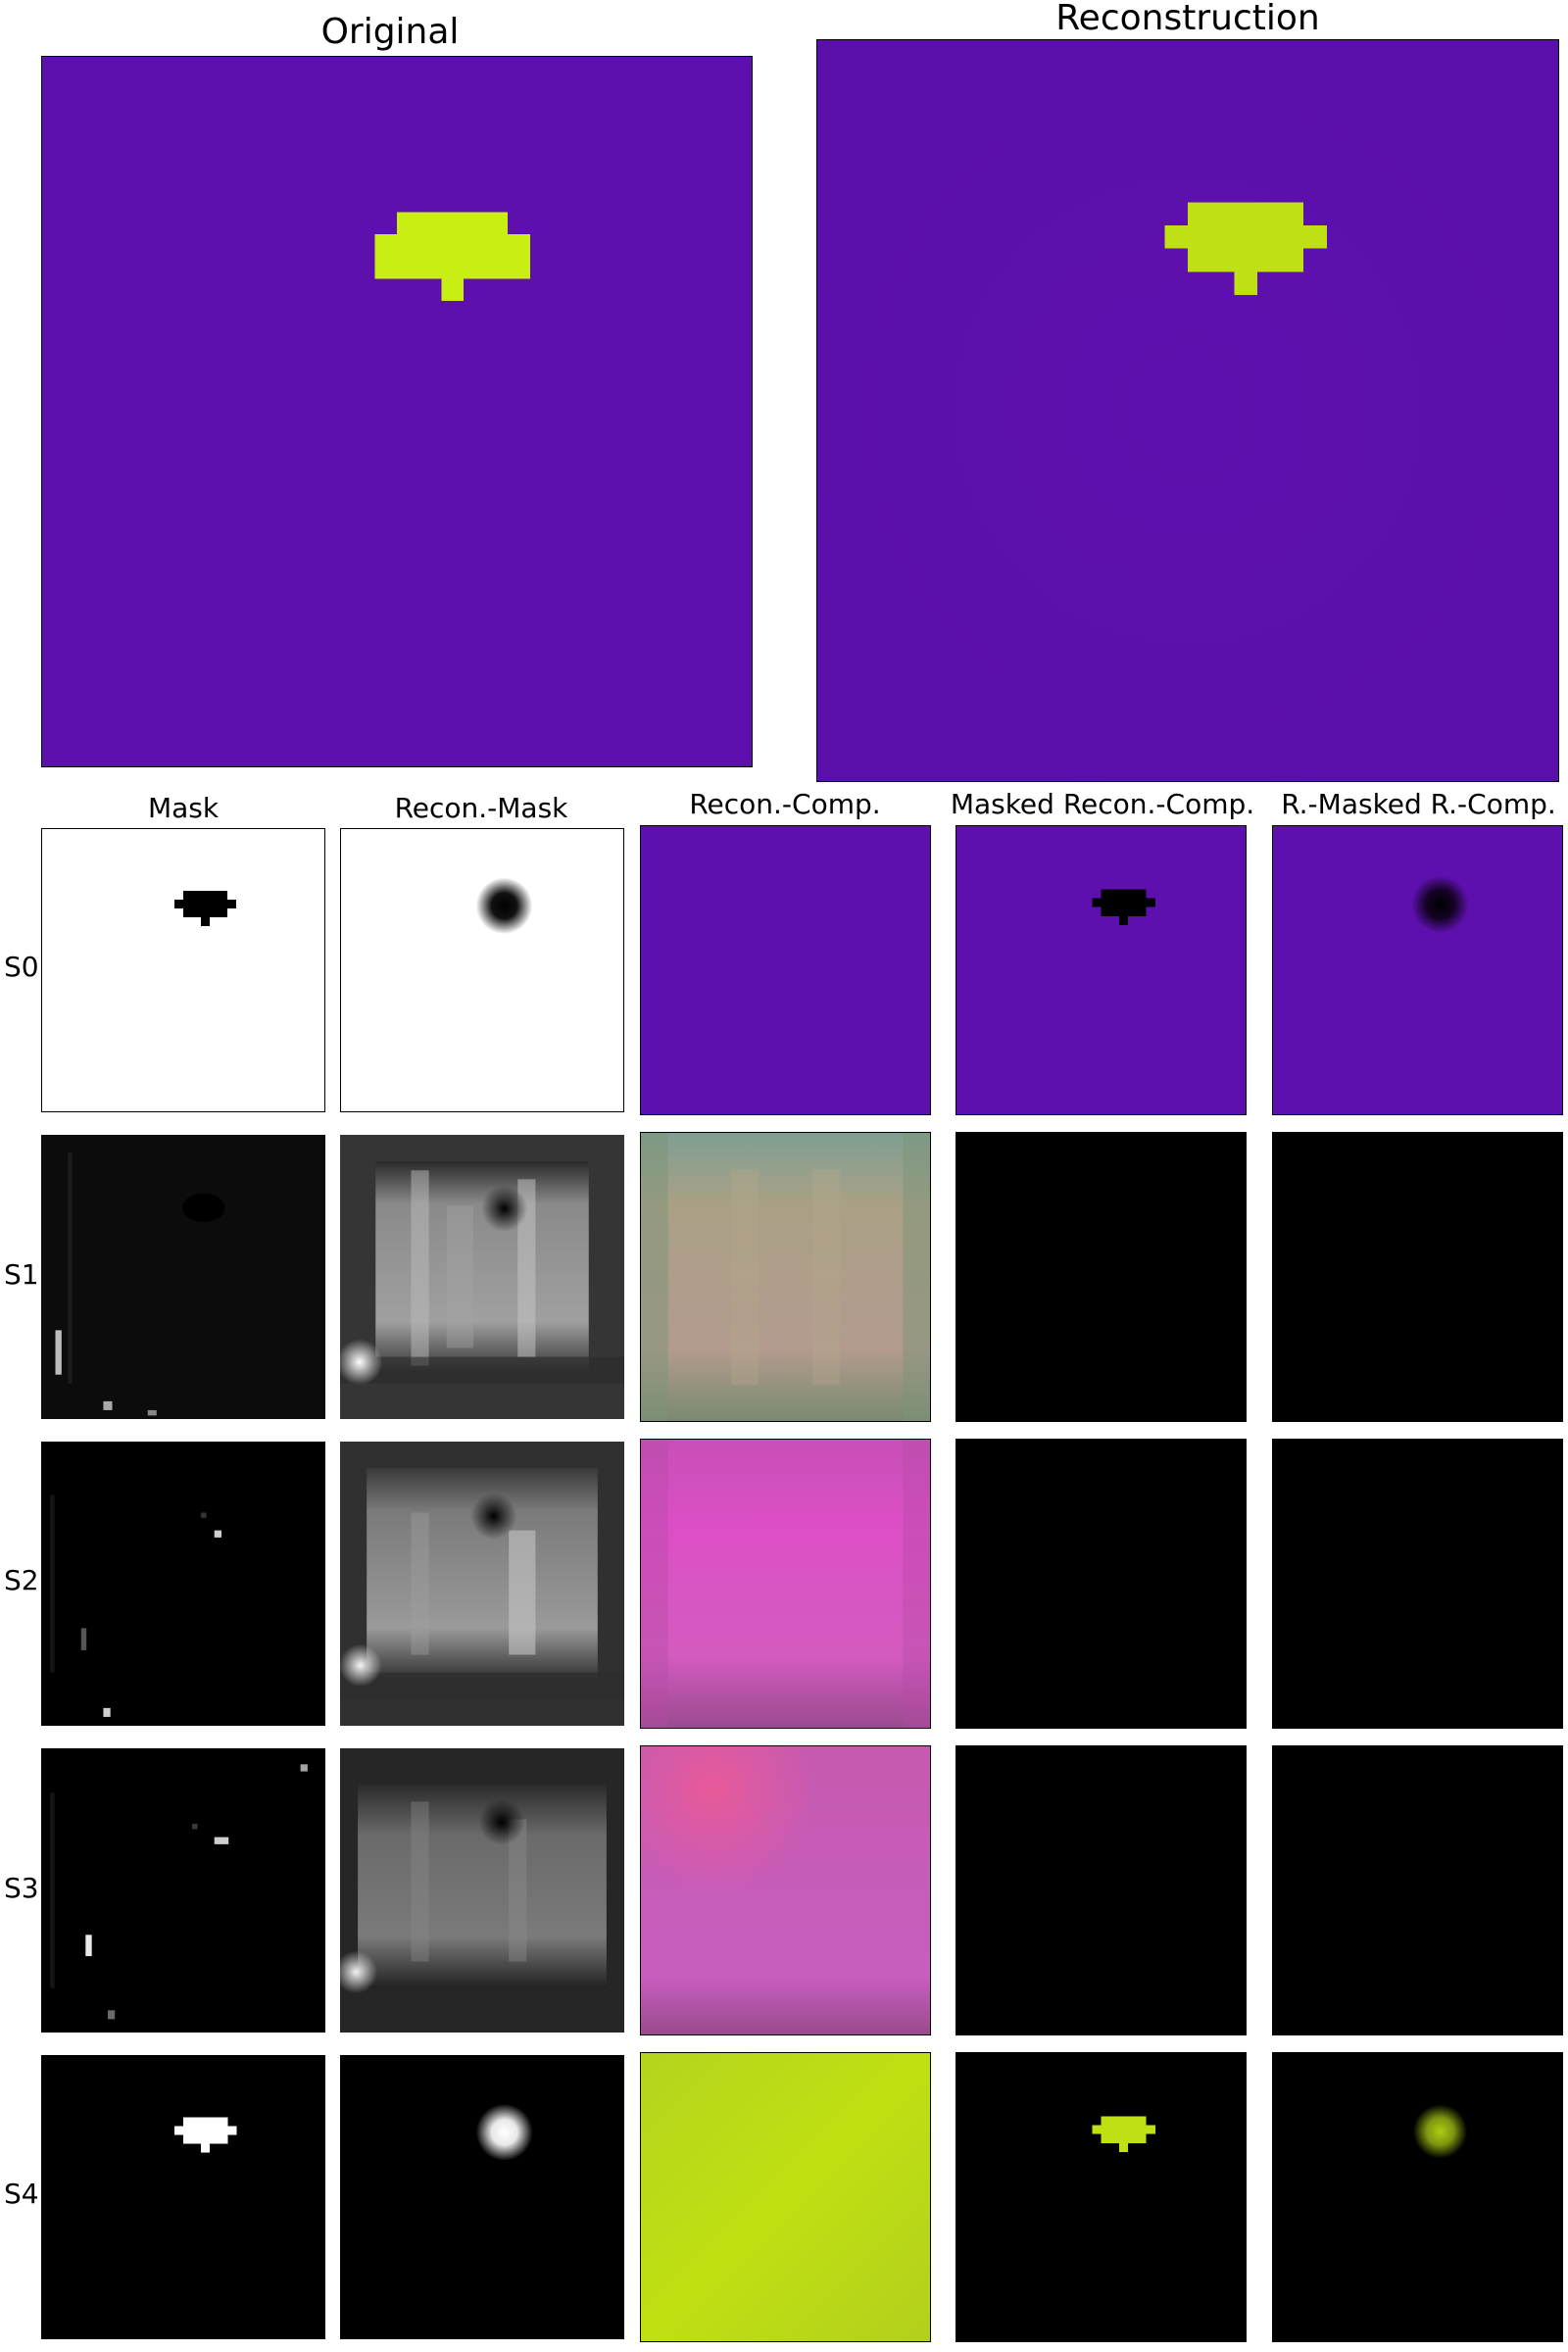  I want to click on s1-recon-mask, so click(482, 1277).